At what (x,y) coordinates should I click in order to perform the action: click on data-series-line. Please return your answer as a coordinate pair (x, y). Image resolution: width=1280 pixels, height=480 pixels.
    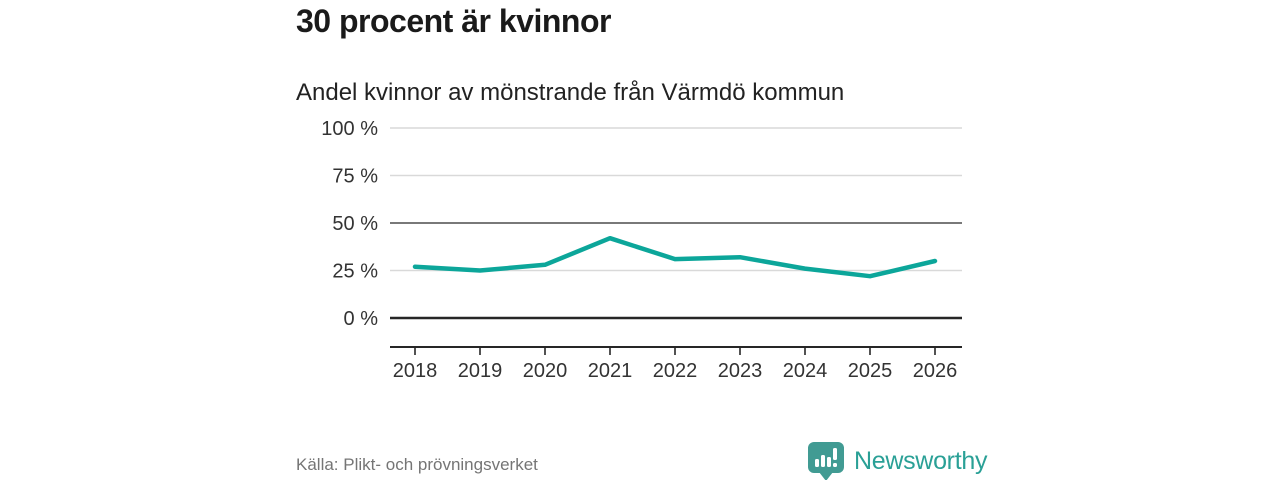
    Looking at the image, I should click on (675, 257).